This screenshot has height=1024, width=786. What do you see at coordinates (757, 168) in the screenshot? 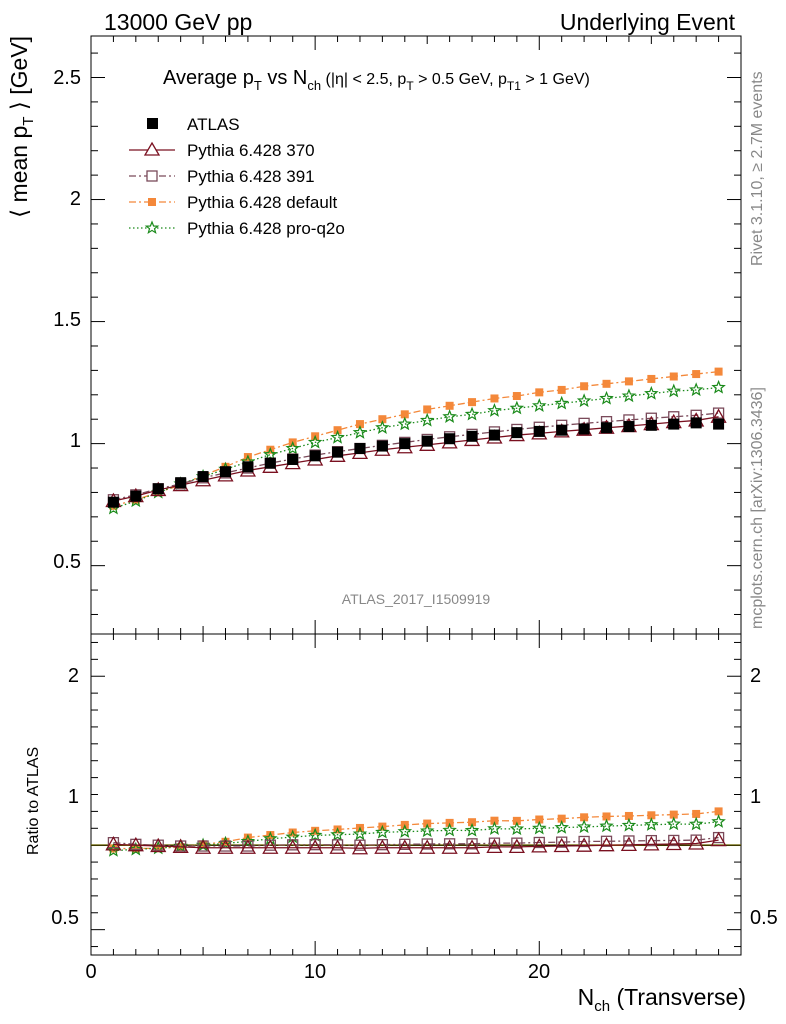
I see `rivet-version-label: Rivet 3.1.10, ≥ 2.7M events` at bounding box center [757, 168].